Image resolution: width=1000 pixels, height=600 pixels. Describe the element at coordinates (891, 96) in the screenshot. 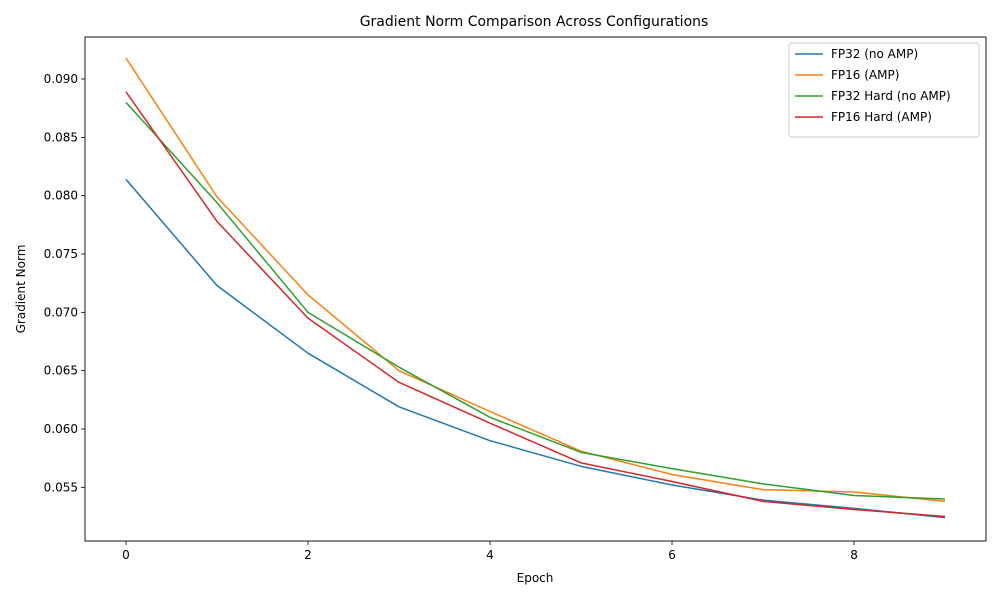

I see `legend-entry: FP32 Hard (no AMP)` at that location.